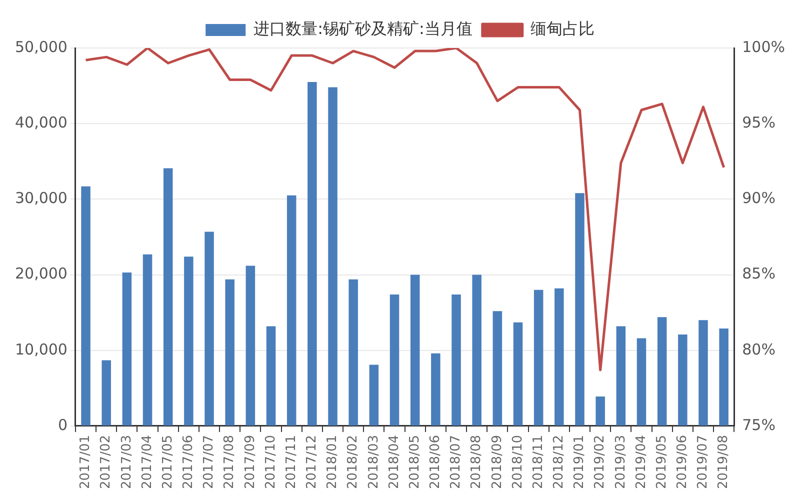 This screenshot has height=500, width=800. What do you see at coordinates (41, 273) in the screenshot?
I see `y-tick-label: 20,000` at bounding box center [41, 273].